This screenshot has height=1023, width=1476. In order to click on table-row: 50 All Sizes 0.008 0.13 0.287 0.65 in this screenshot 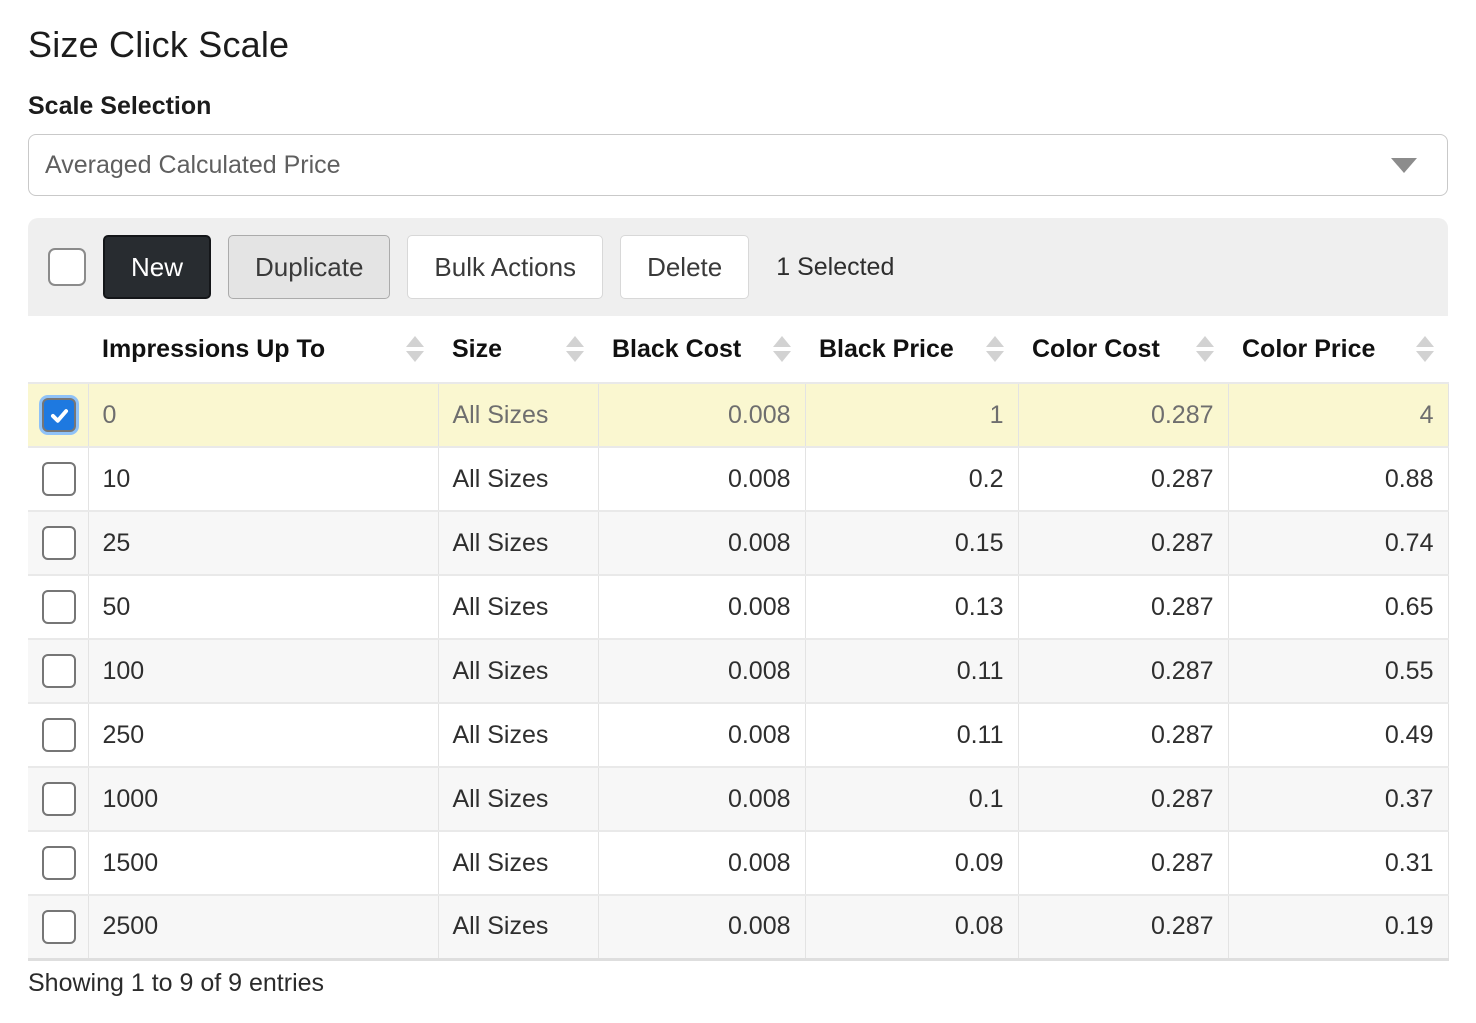, I will do `click(738, 606)`.